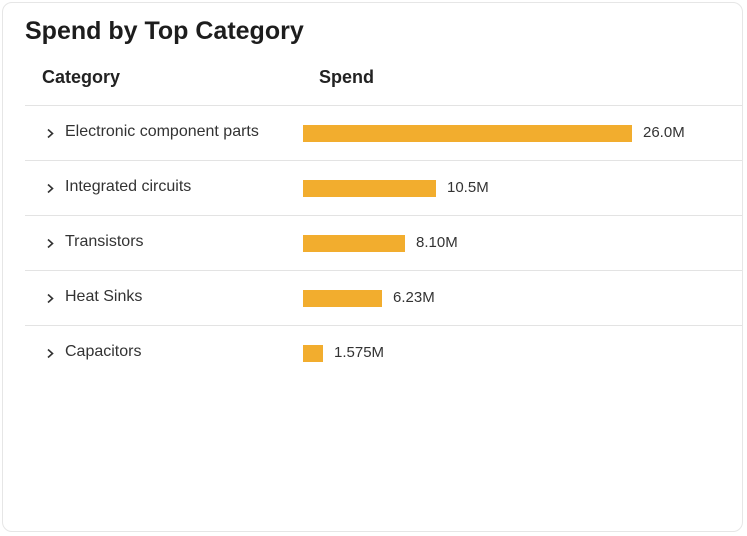  I want to click on spend-value-label: 1.575M, so click(359, 352).